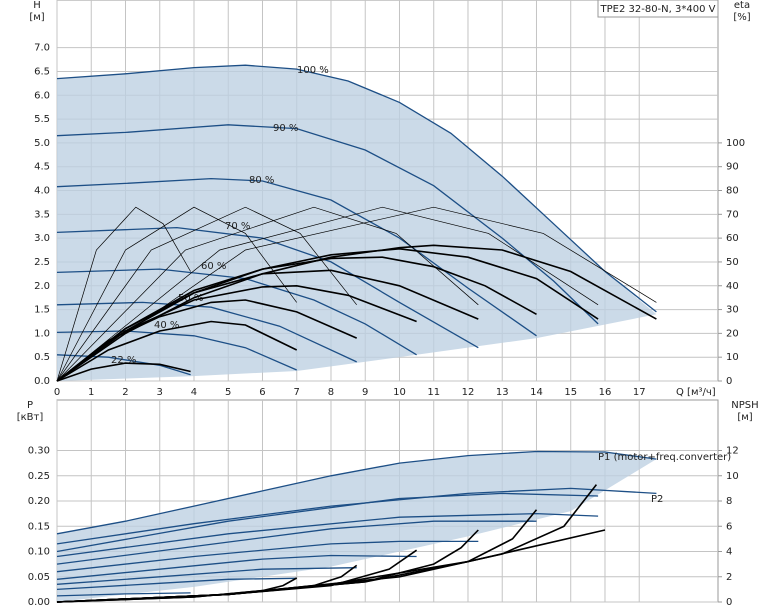 The image size is (774, 611). I want to click on y-tick-label: 3.5, so click(42, 214).